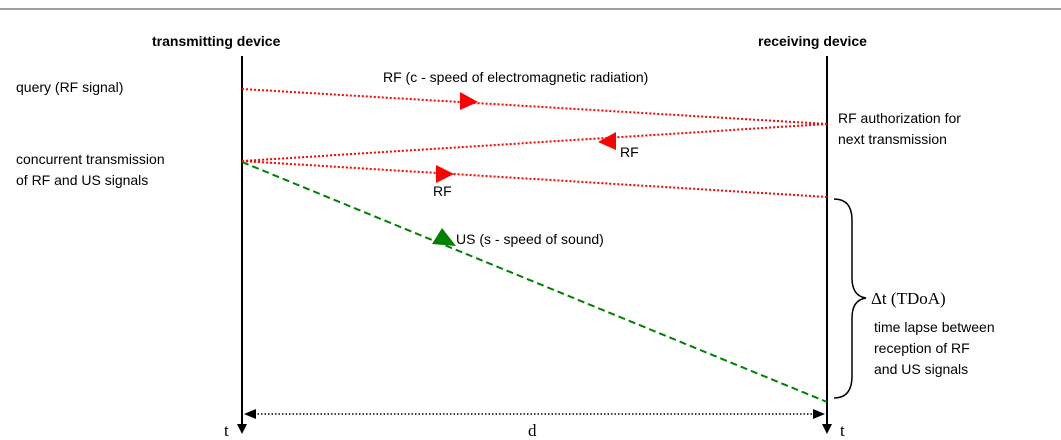  Describe the element at coordinates (532, 430) in the screenshot. I see `distance-label: d` at that location.